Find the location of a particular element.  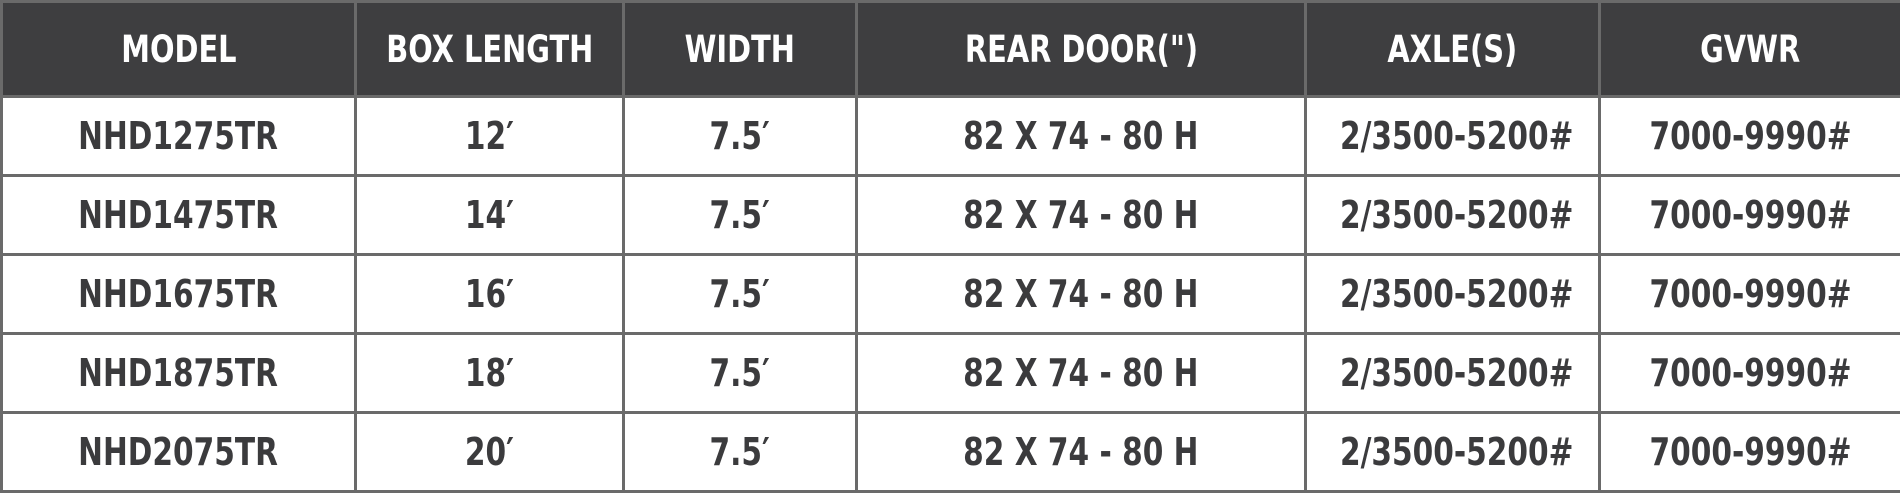

header-cell-text: MODEL is located at coordinates (178, 49).